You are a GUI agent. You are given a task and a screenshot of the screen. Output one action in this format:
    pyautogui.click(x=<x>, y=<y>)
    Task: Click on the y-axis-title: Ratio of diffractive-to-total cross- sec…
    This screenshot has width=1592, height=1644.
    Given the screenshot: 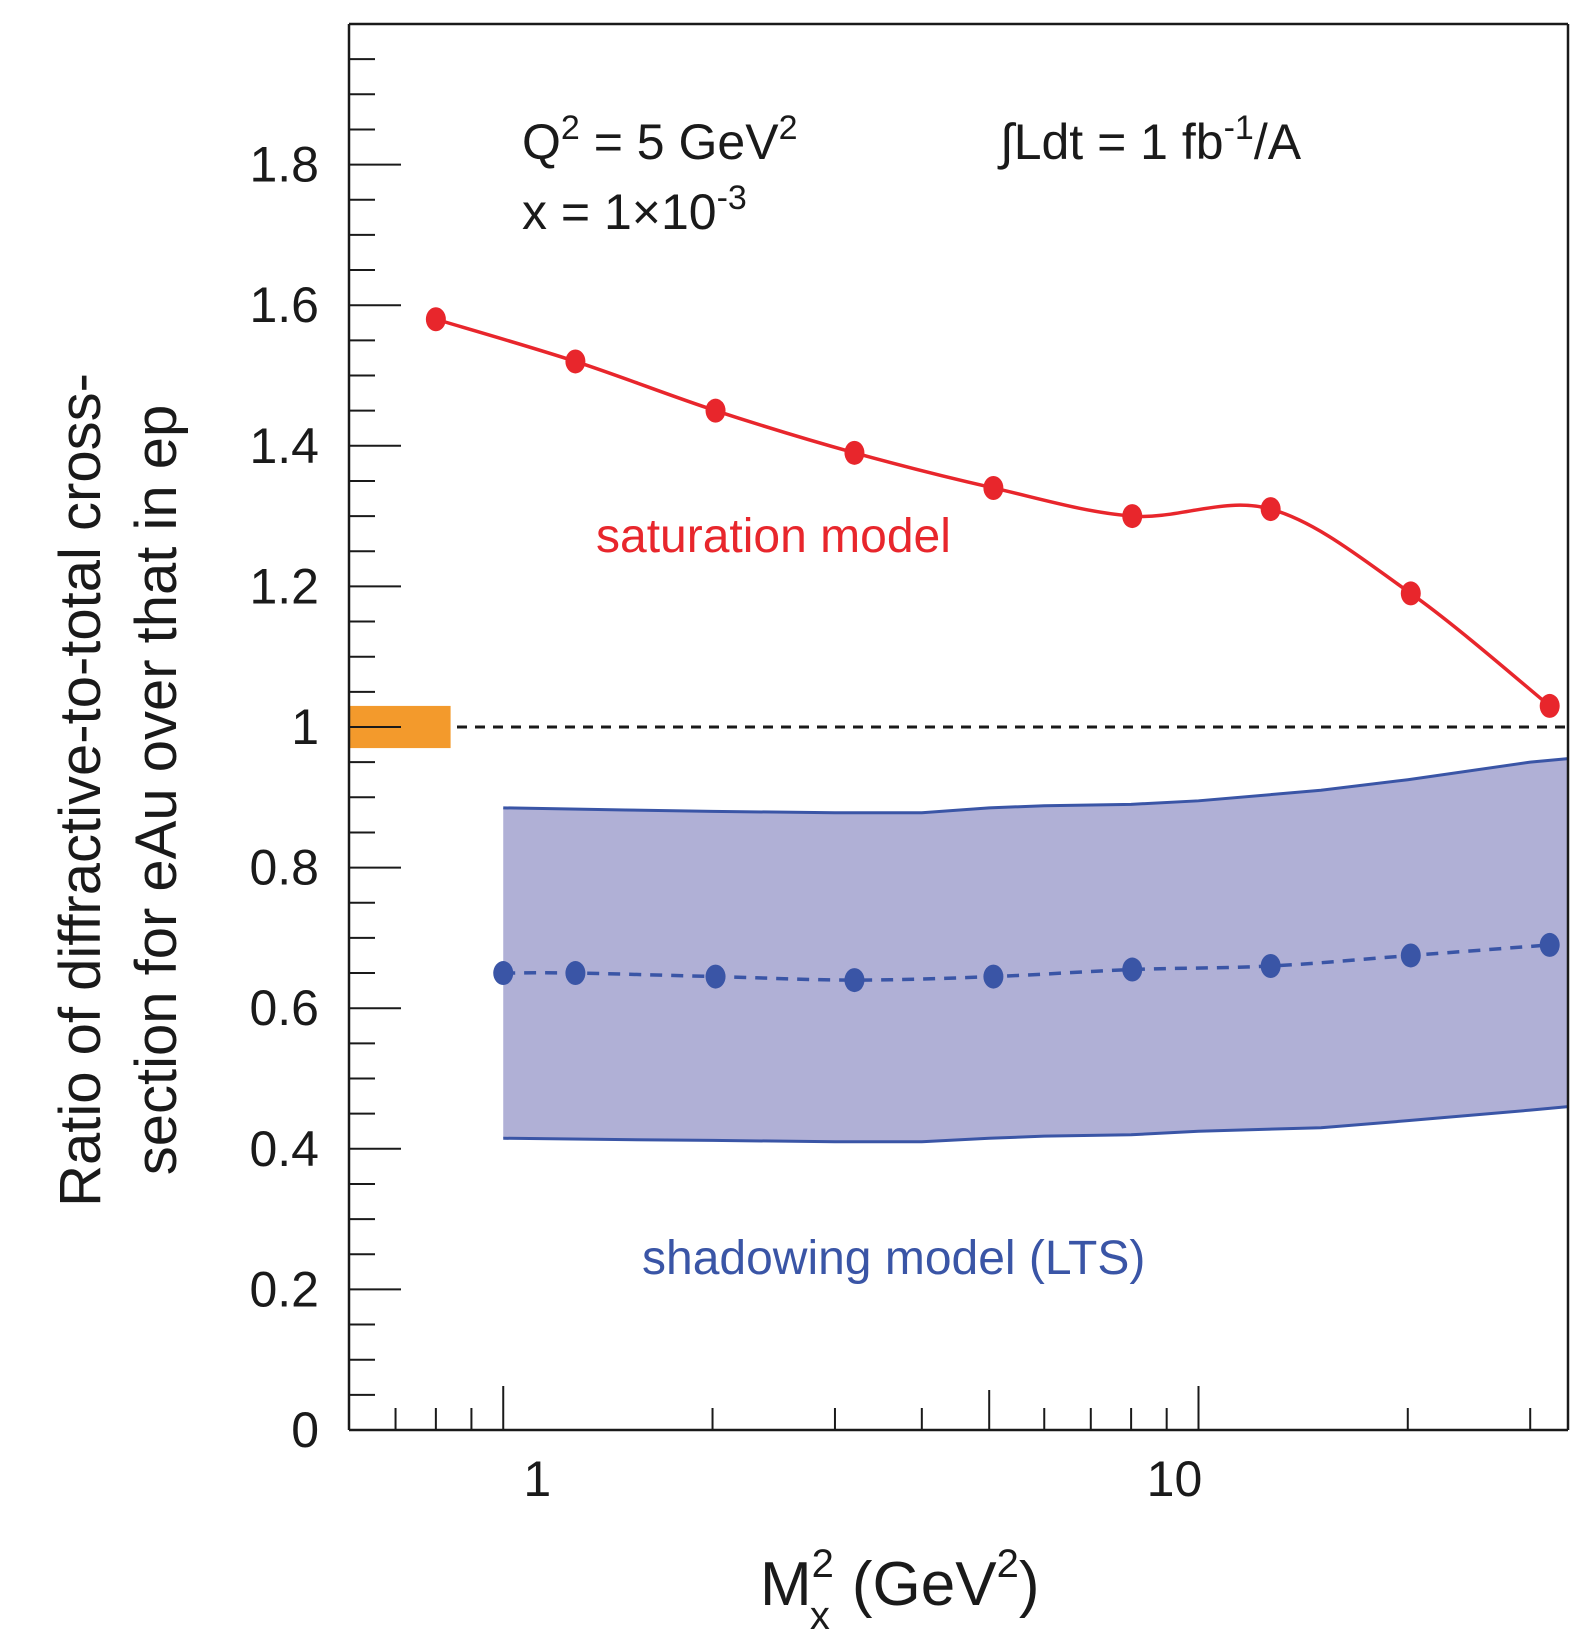 What is the action you would take?
    pyautogui.click(x=118, y=790)
    